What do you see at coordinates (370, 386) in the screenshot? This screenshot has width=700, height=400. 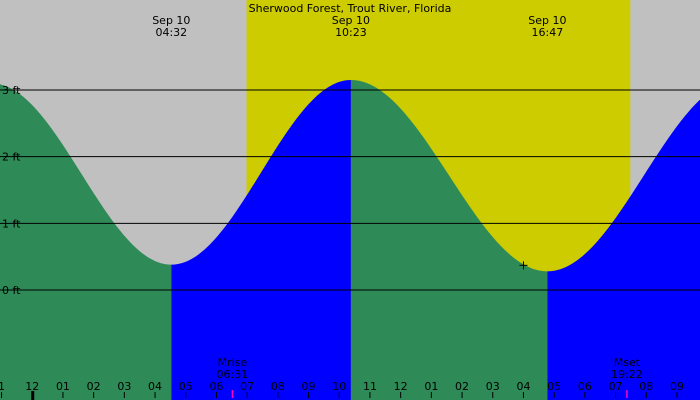 I see `hour-label-12: 11` at bounding box center [370, 386].